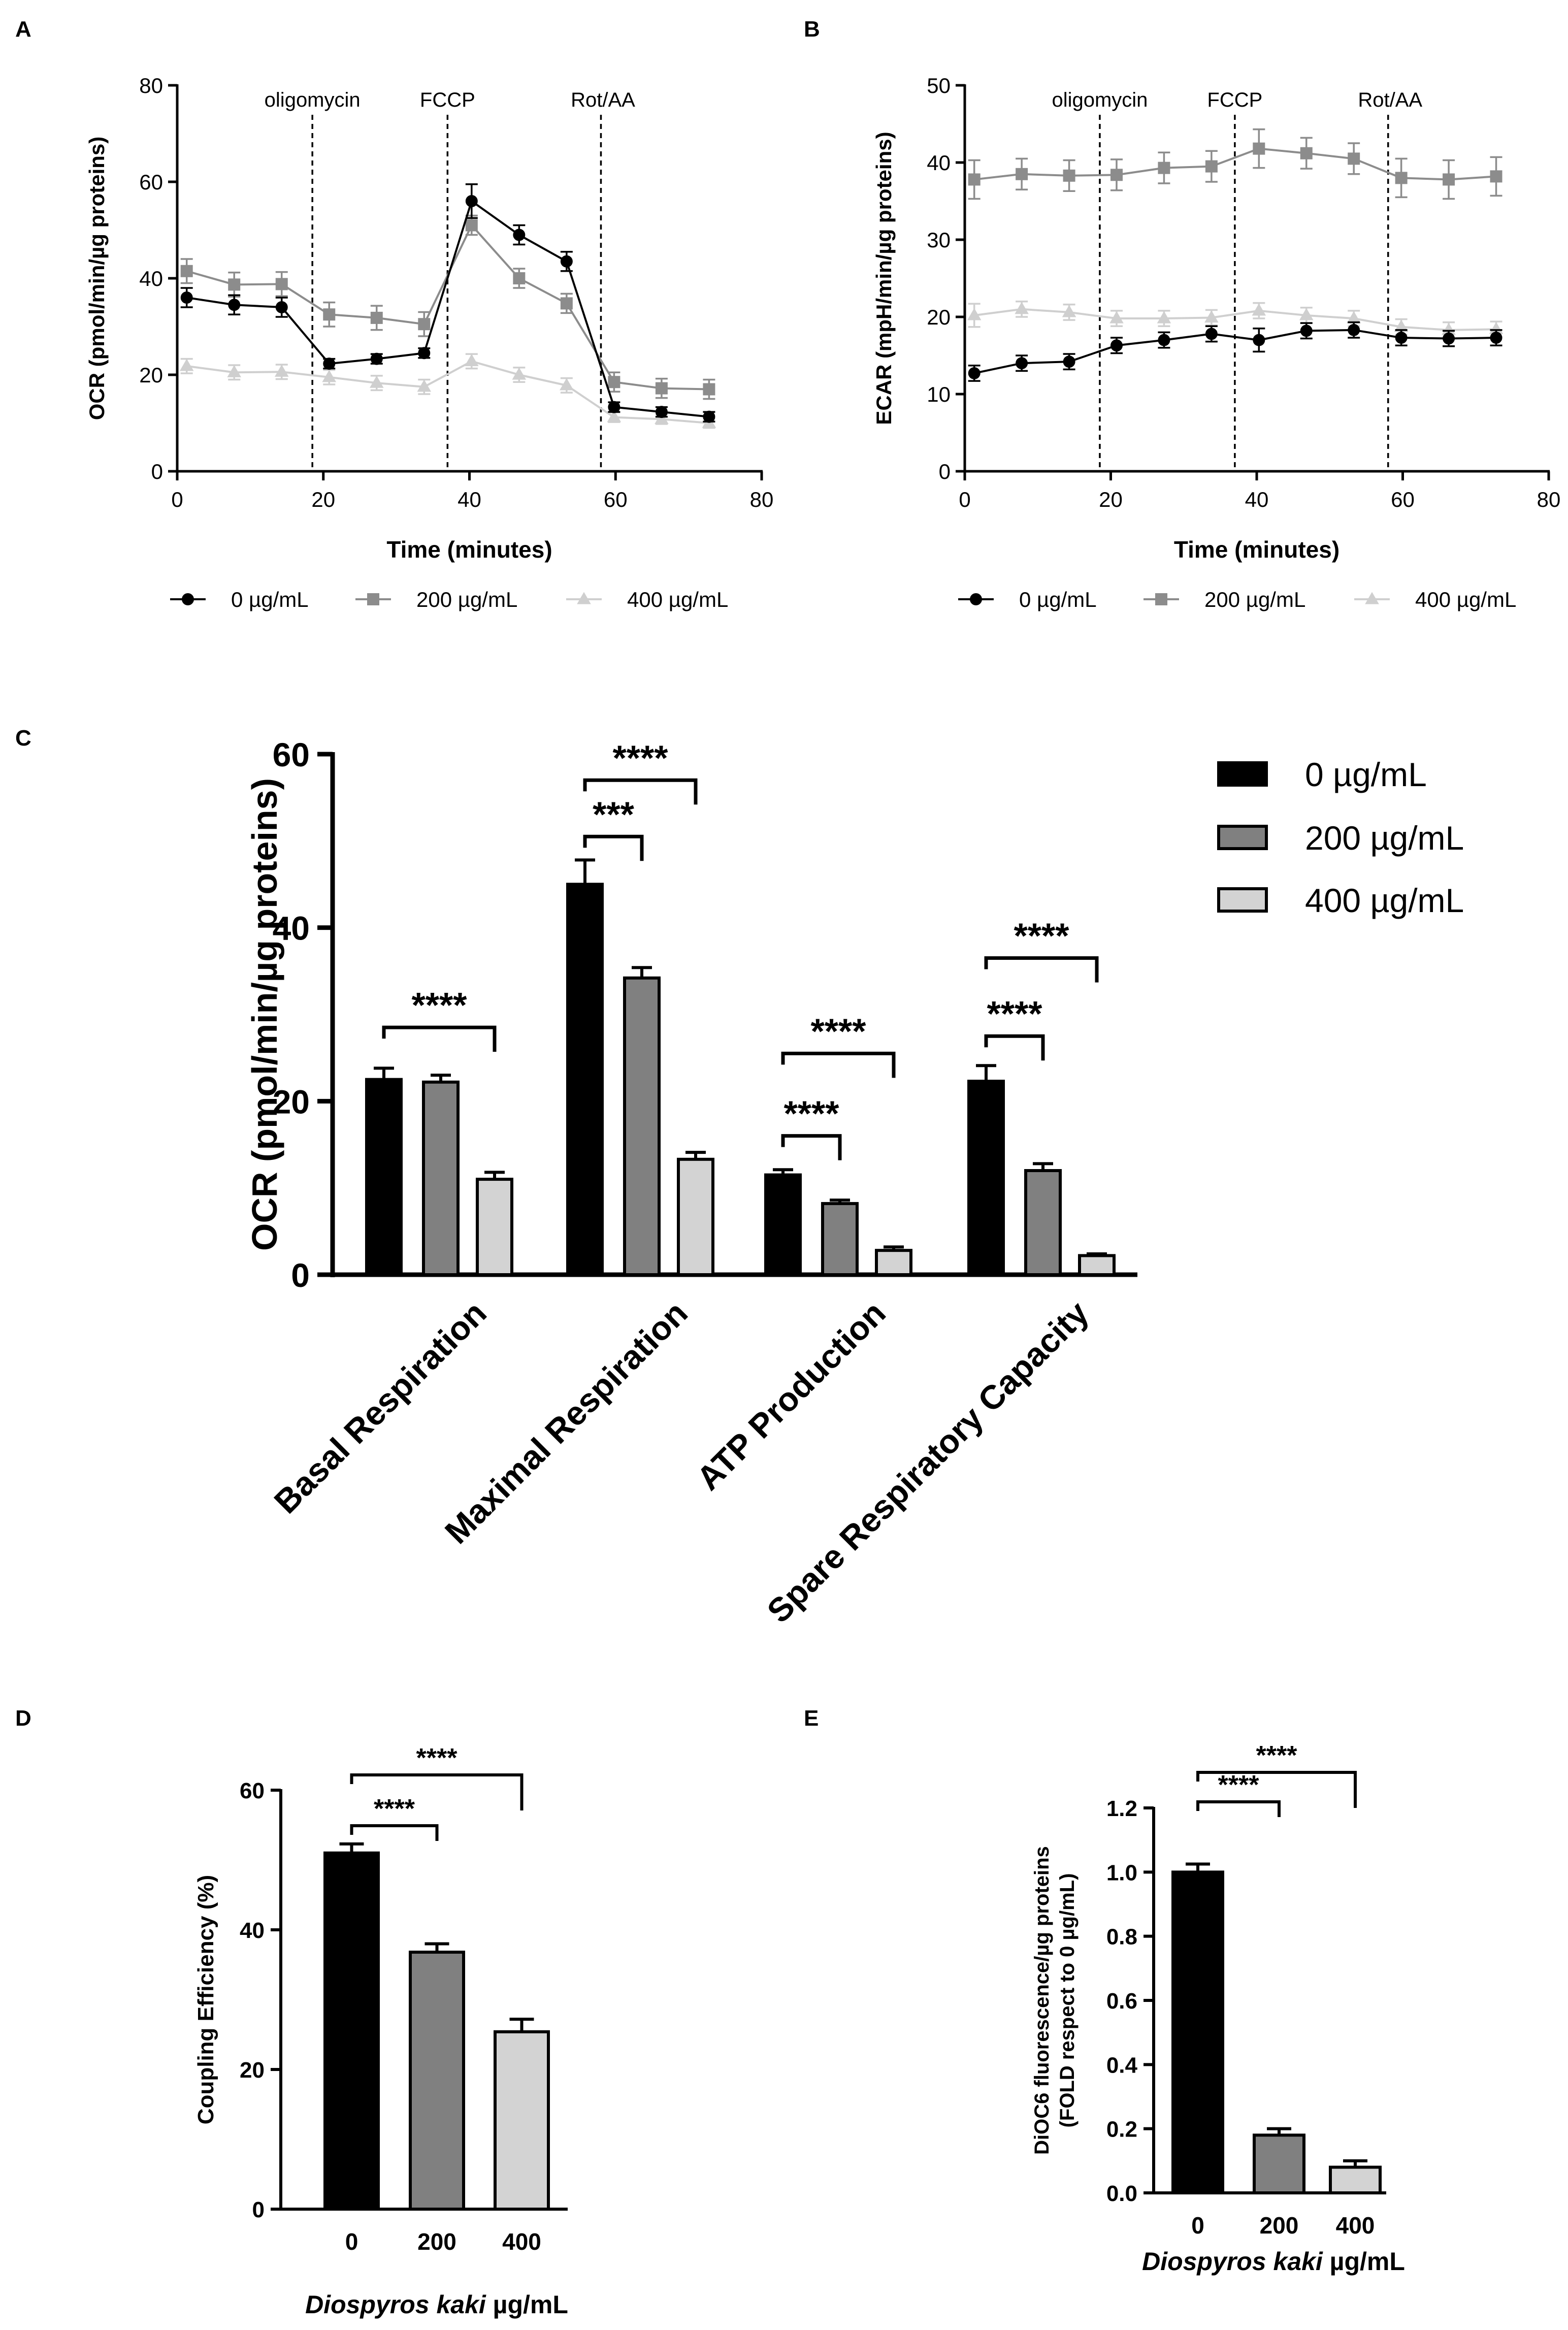 This screenshot has width=1568, height=2330. What do you see at coordinates (812, 1718) in the screenshot?
I see `panel-letter: E` at bounding box center [812, 1718].